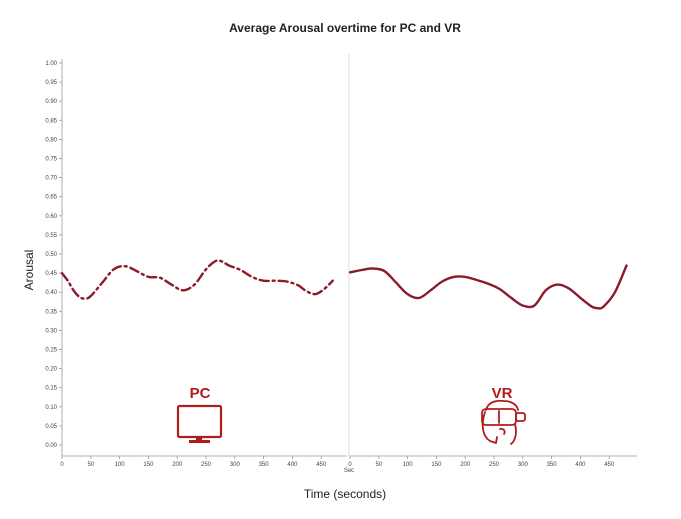  I want to click on y-tick-label: 0.90, so click(51, 102).